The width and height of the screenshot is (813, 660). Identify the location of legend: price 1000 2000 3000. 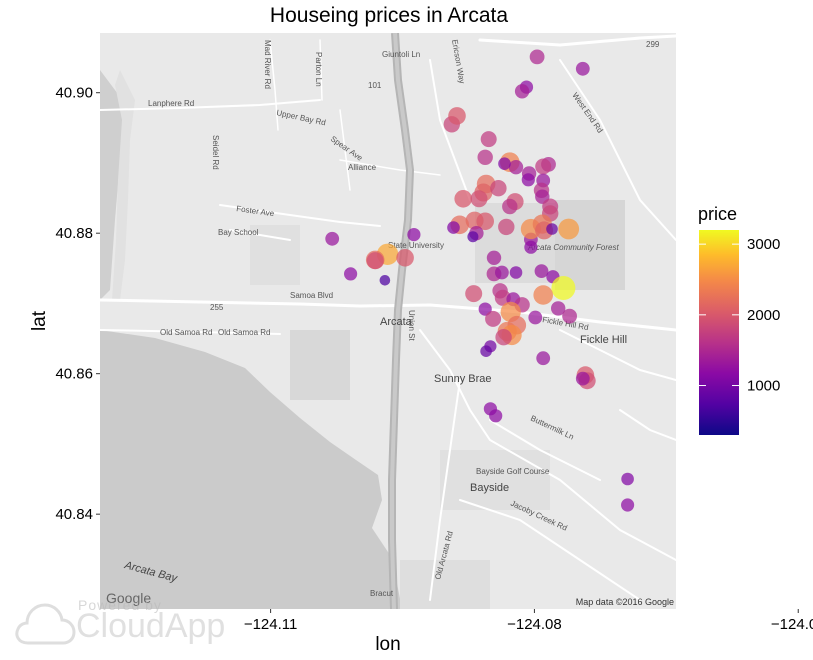
(739, 319).